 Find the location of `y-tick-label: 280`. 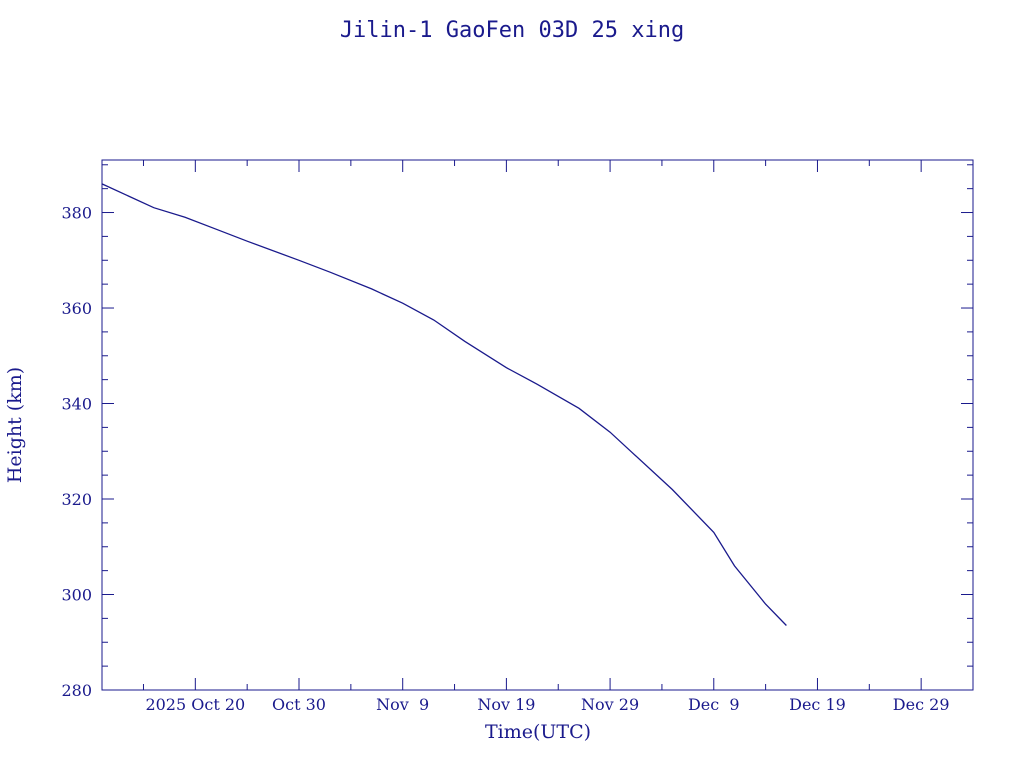

y-tick-label: 280 is located at coordinates (76, 690).